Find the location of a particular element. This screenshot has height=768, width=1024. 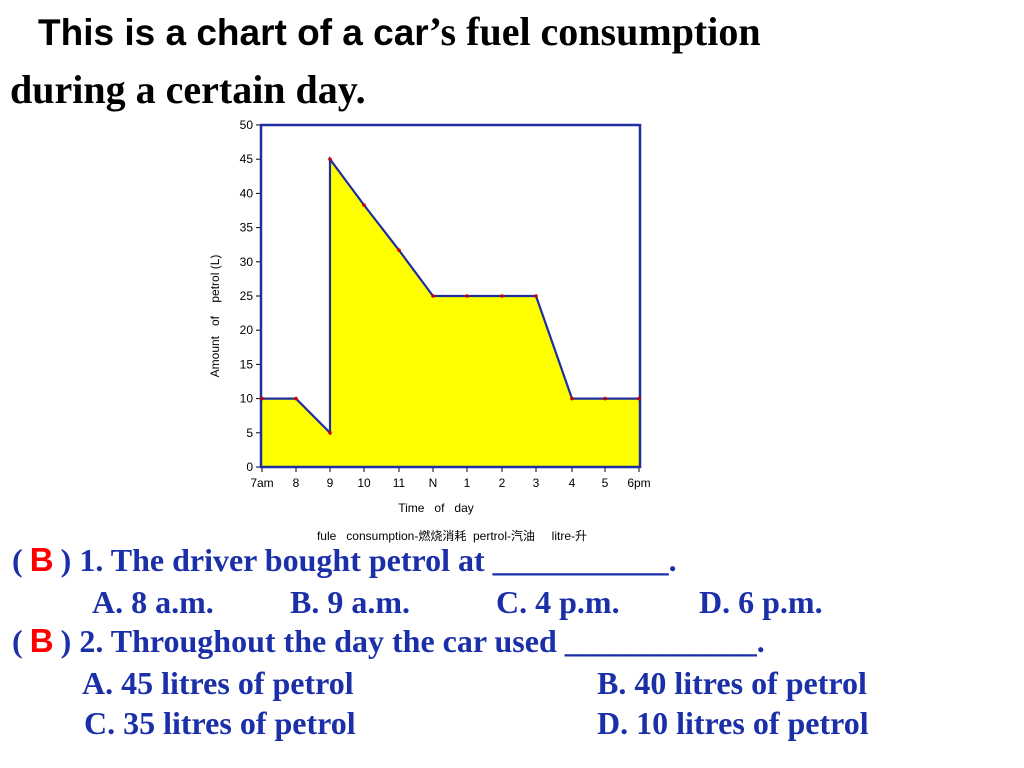

y-axis-label: Amount of petrol (L) is located at coordinates (215, 316).